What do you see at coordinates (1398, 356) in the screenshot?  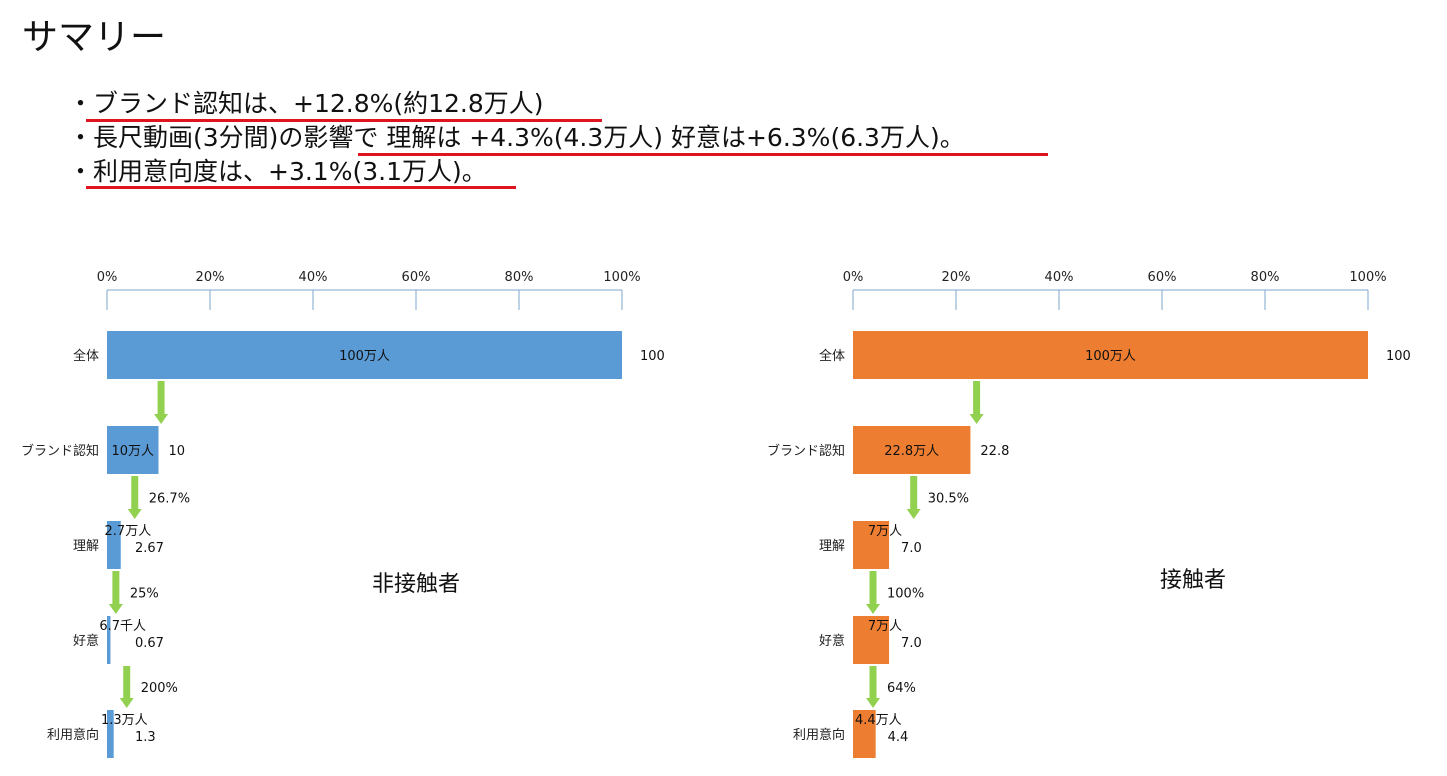 I see `exposed-value-label: 100` at bounding box center [1398, 356].